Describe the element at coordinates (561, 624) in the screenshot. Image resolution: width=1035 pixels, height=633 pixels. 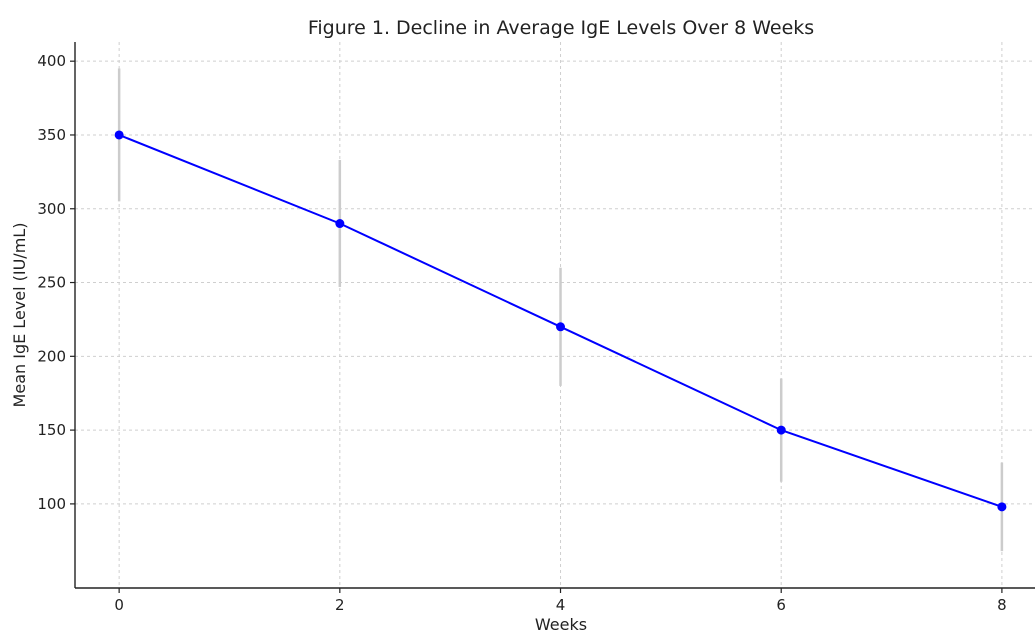
I see `x-axis-label: Weeks` at that location.